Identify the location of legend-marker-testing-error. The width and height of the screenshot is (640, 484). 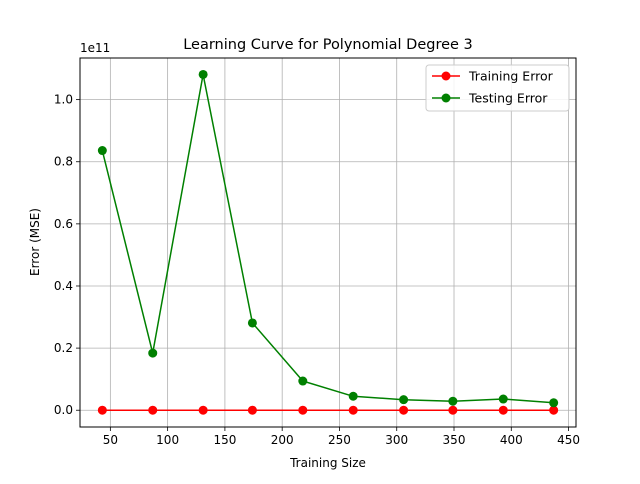
(446, 98).